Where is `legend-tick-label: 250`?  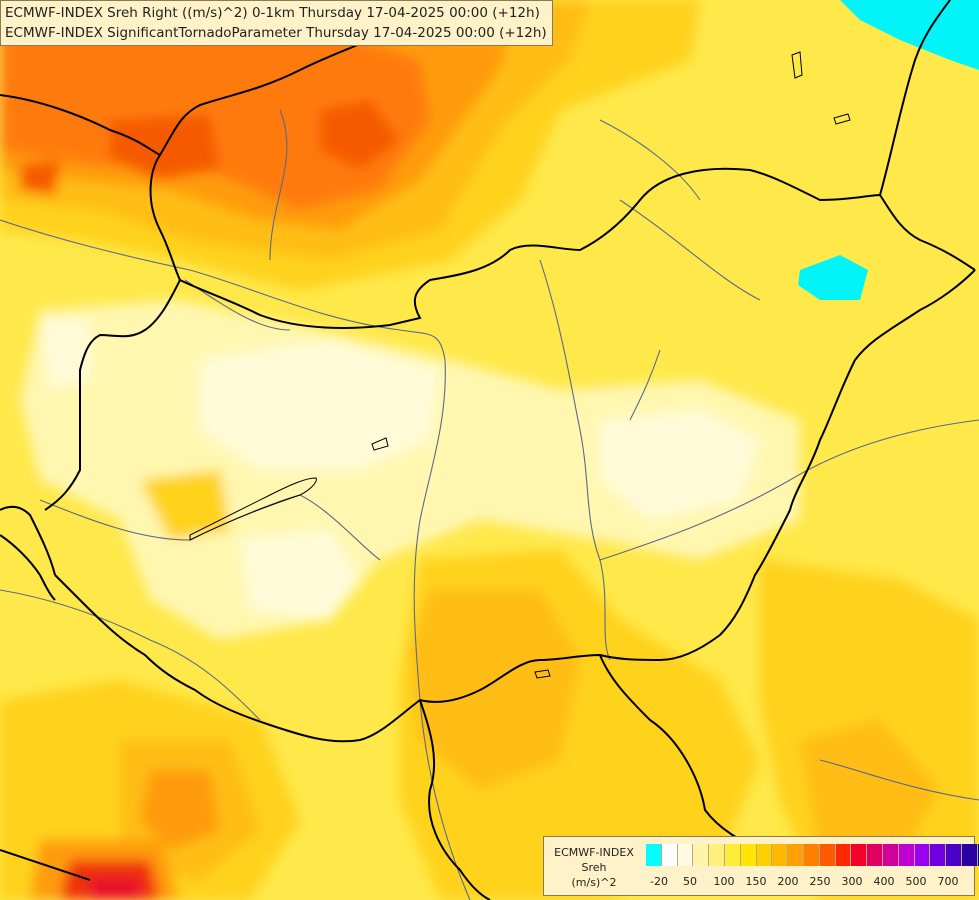 legend-tick-label: 250 is located at coordinates (820, 881).